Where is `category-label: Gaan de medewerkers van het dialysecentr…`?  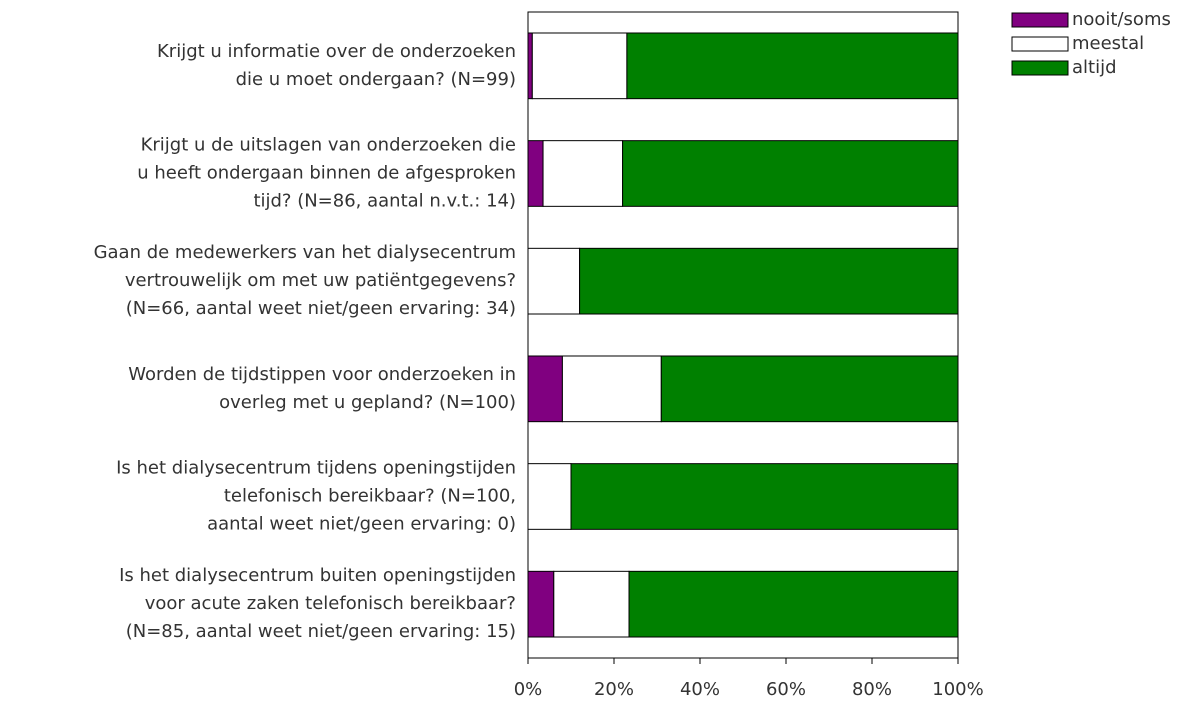
category-label: Gaan de medewerkers van het dialysecentr… is located at coordinates (305, 252).